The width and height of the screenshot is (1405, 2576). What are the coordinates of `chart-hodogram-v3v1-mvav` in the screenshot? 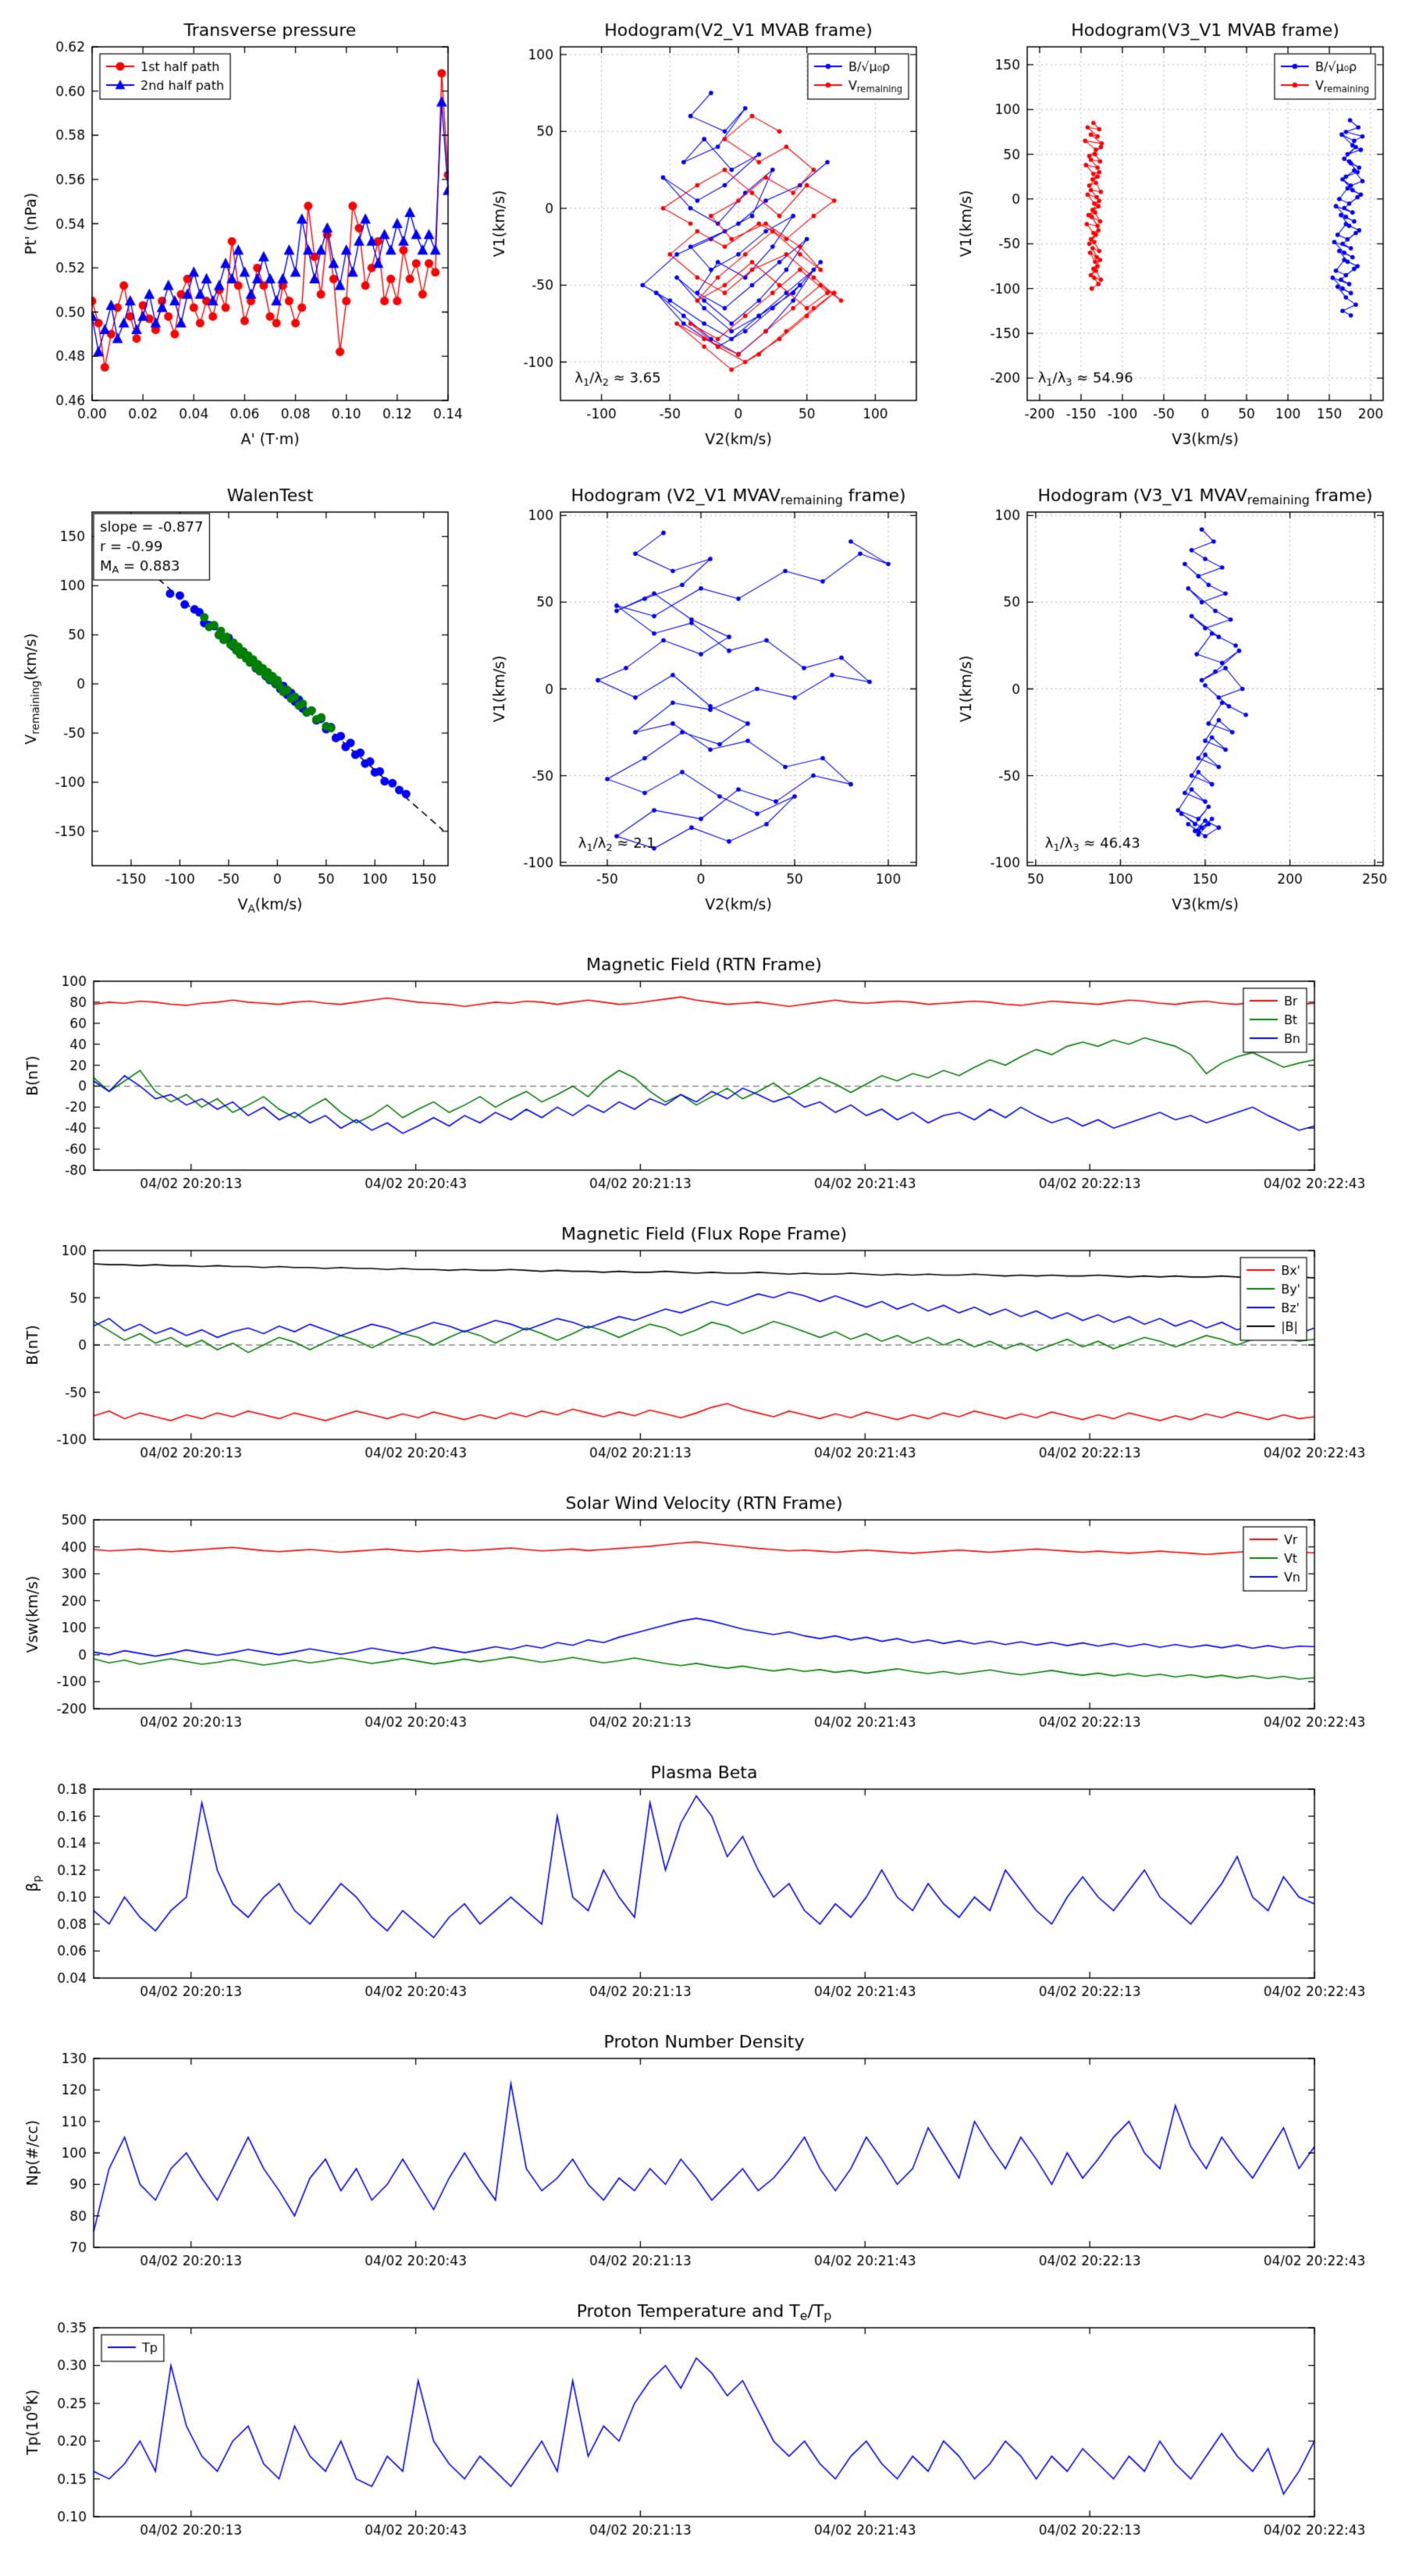 It's located at (1169, 703).